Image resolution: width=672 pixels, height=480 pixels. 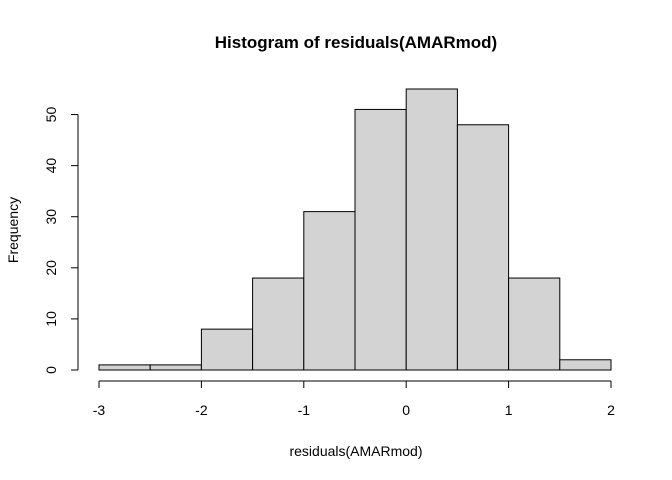 What do you see at coordinates (13, 230) in the screenshot?
I see `y-axis-label: Frequency` at bounding box center [13, 230].